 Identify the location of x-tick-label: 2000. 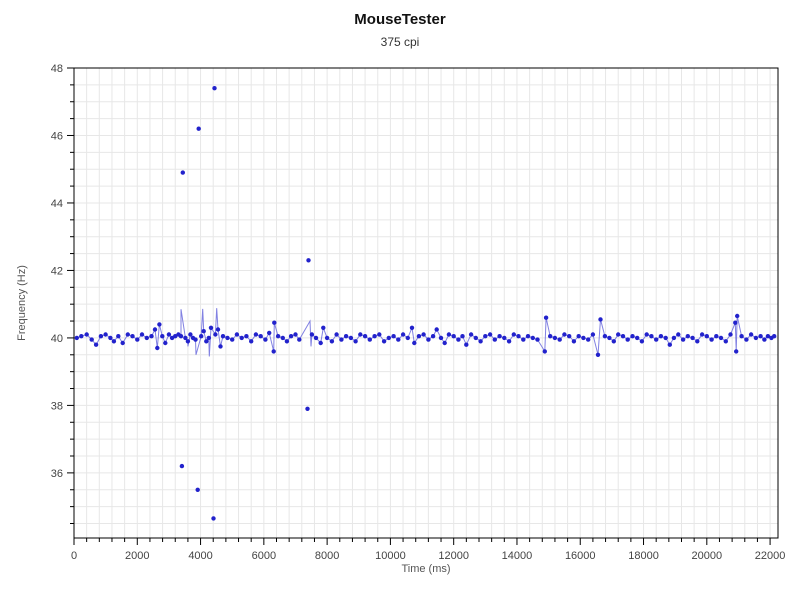
(137, 556).